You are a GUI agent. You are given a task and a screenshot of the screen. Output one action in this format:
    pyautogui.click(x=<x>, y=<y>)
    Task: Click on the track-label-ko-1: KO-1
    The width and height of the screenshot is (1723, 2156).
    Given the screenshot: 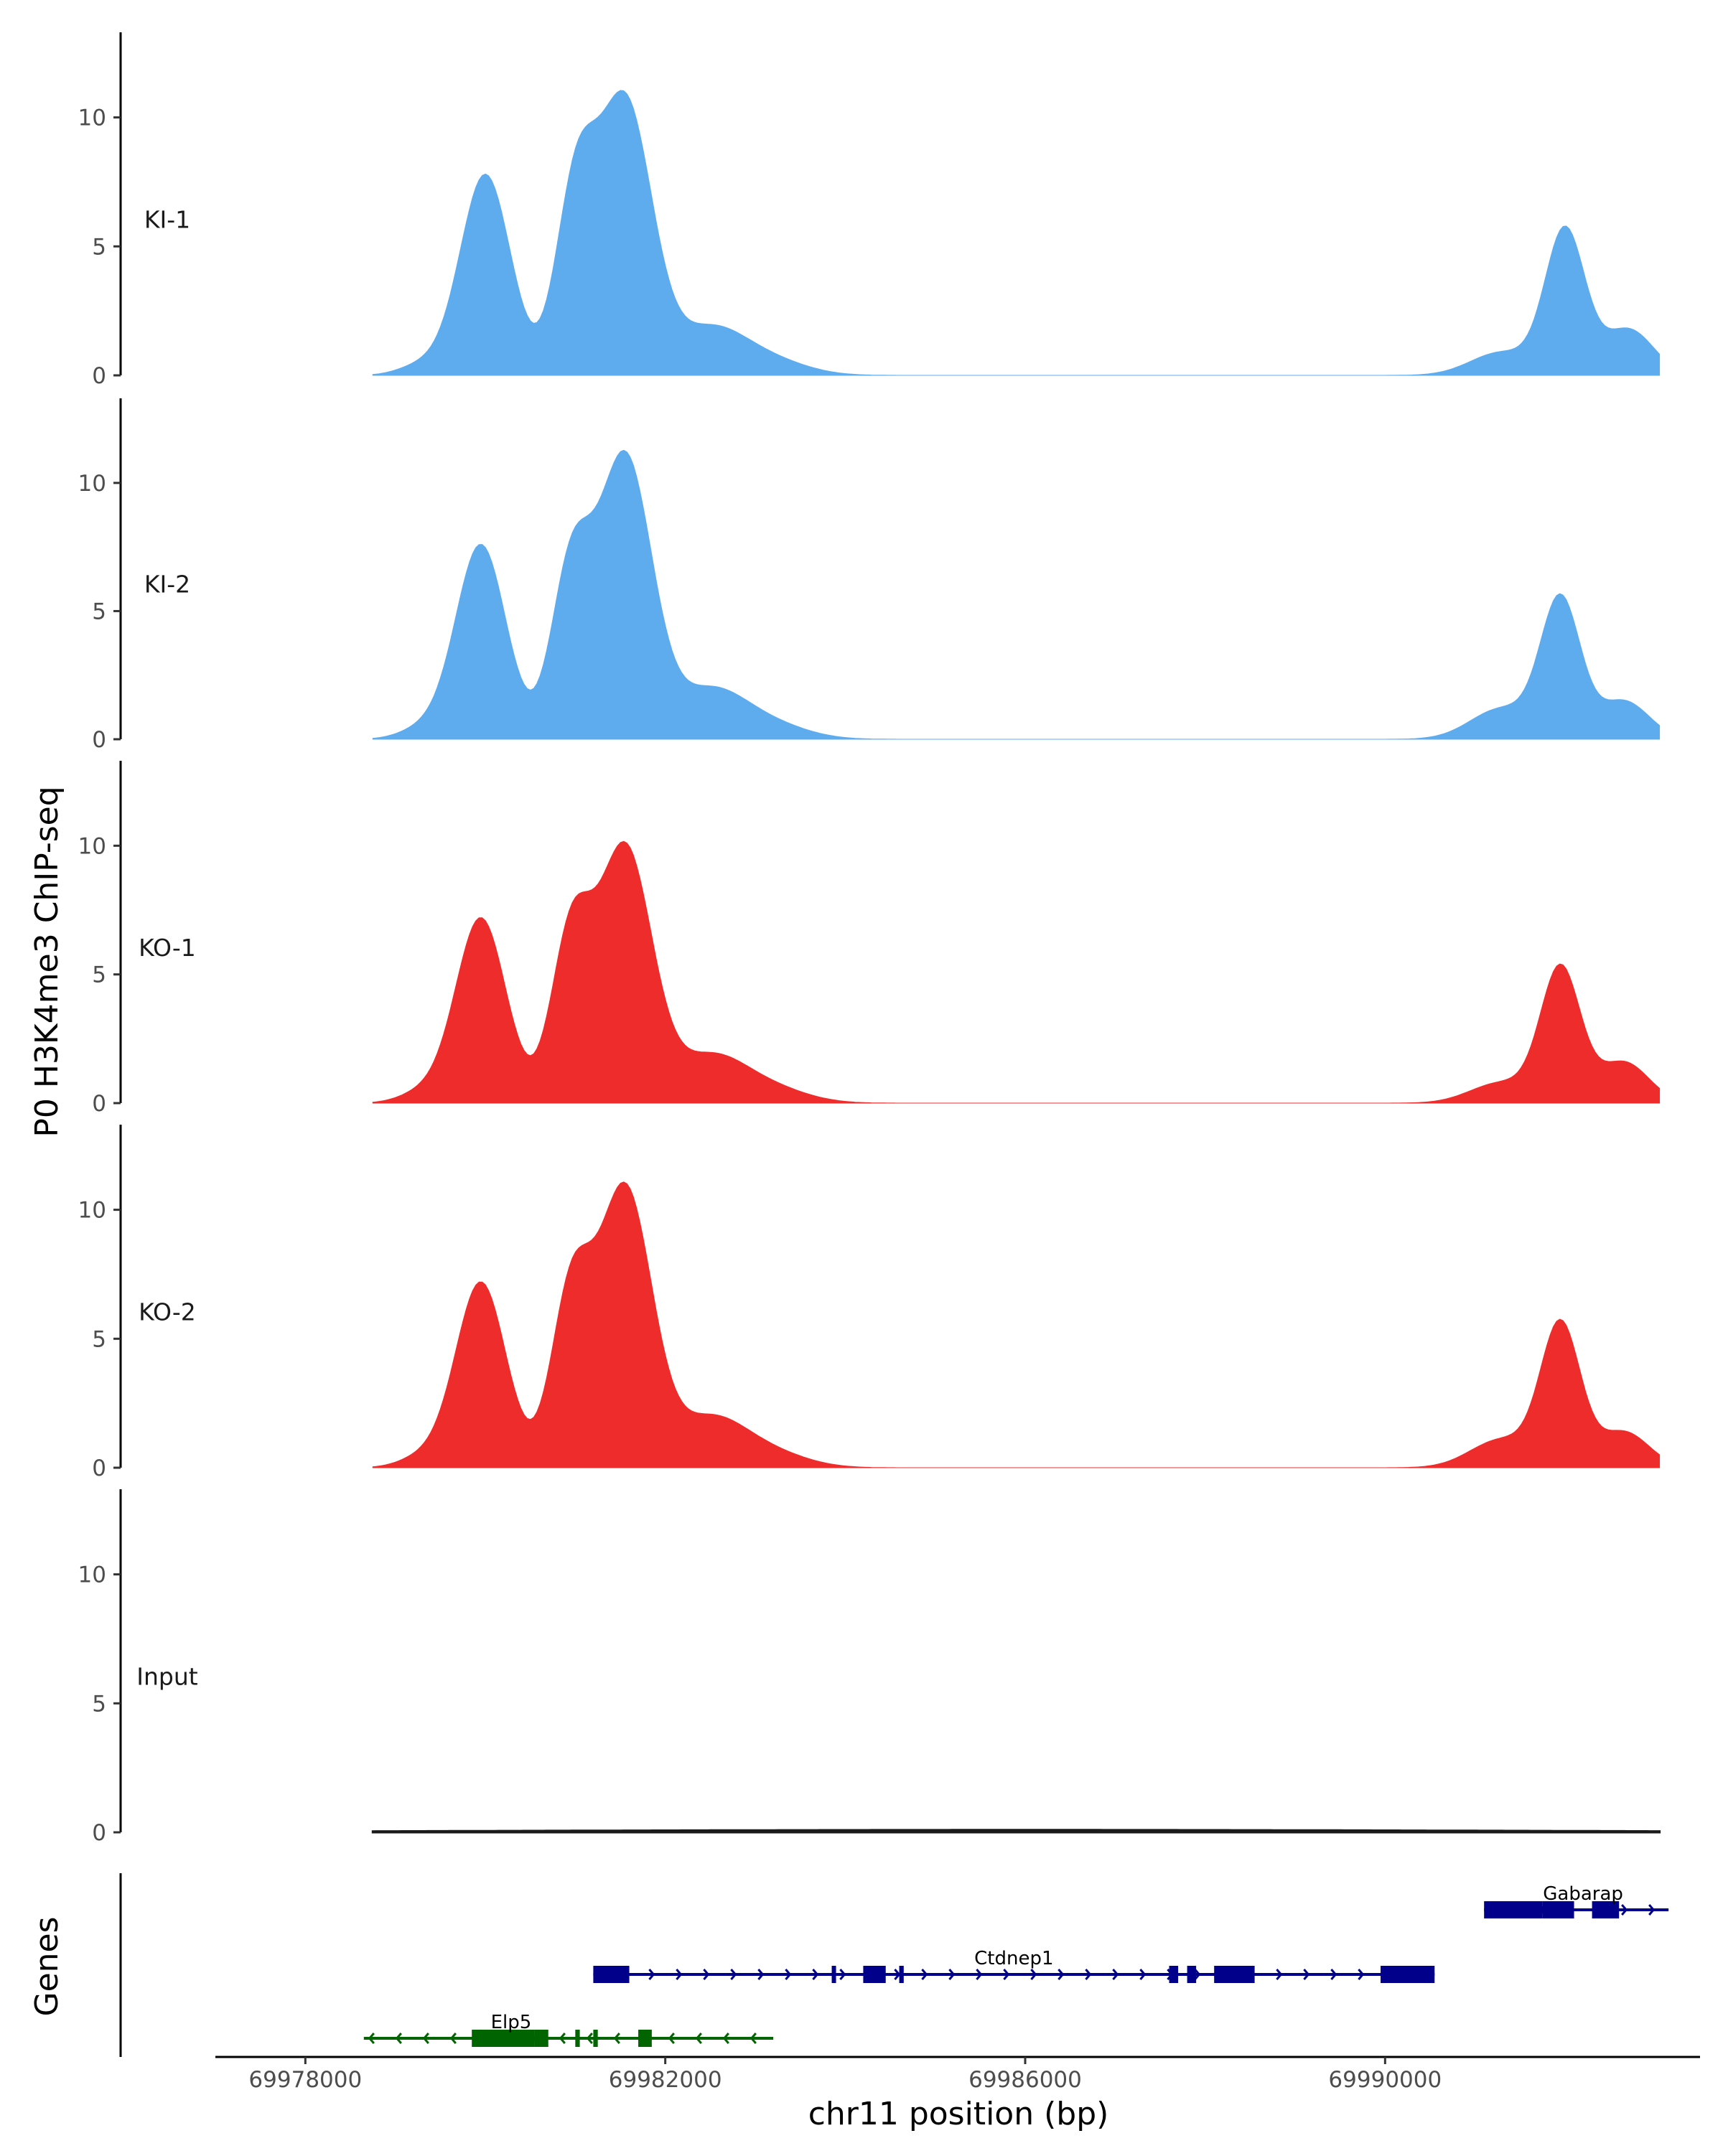 What is the action you would take?
    pyautogui.click(x=167, y=948)
    